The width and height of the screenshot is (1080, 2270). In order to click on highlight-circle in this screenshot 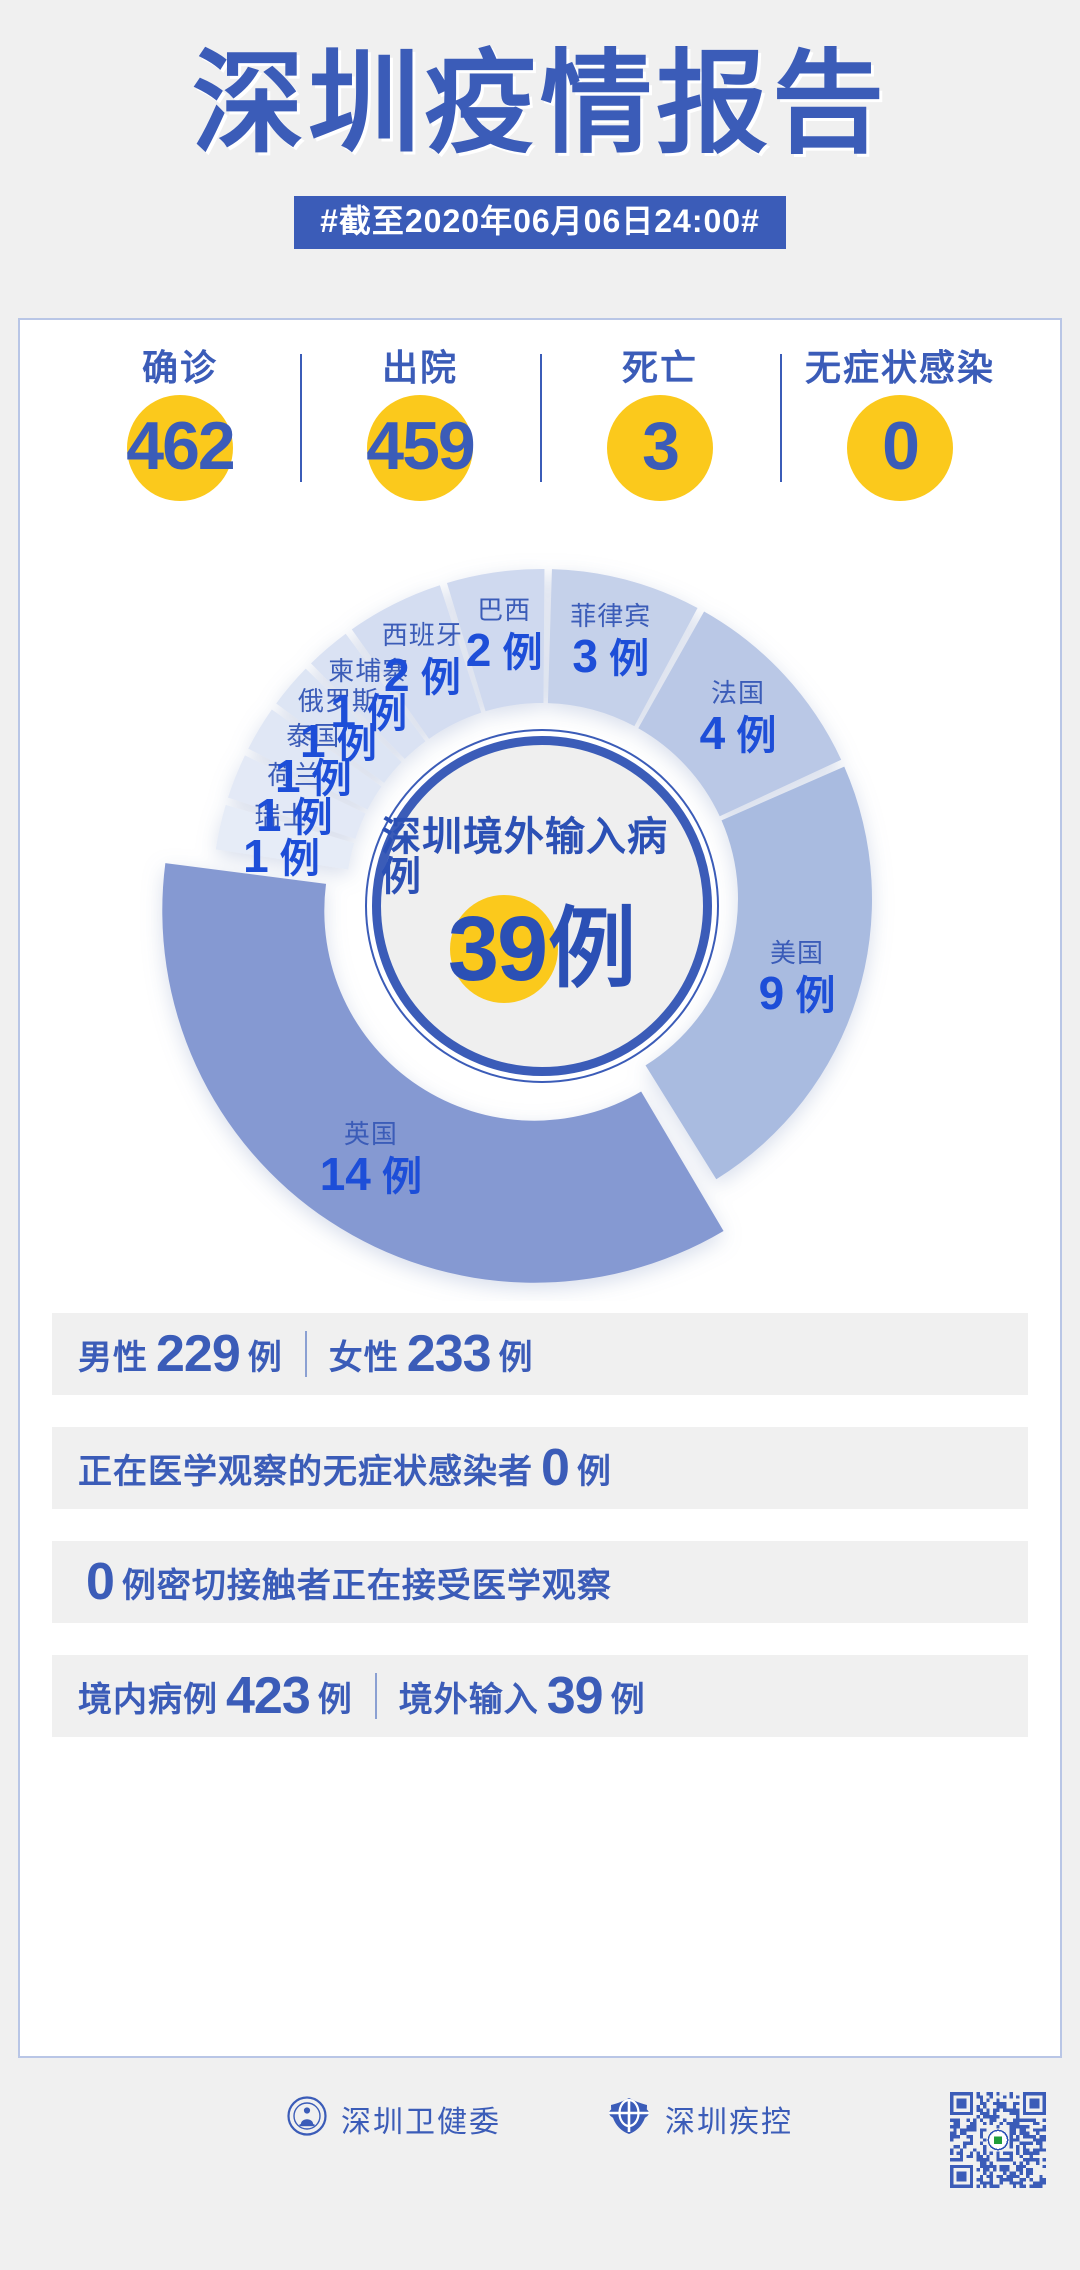, I will do `click(503, 949)`.